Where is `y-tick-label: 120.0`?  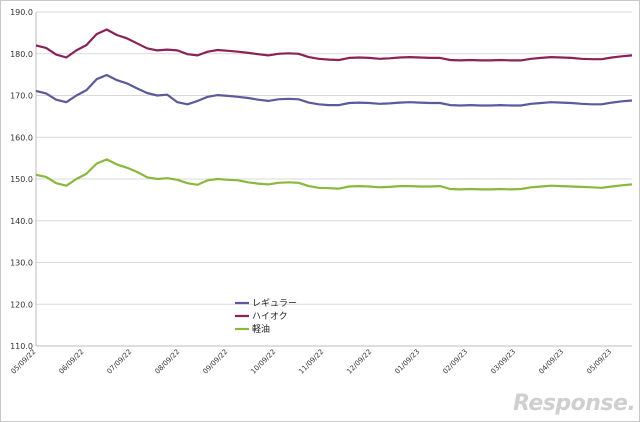 y-tick-label: 120.0 is located at coordinates (21, 304).